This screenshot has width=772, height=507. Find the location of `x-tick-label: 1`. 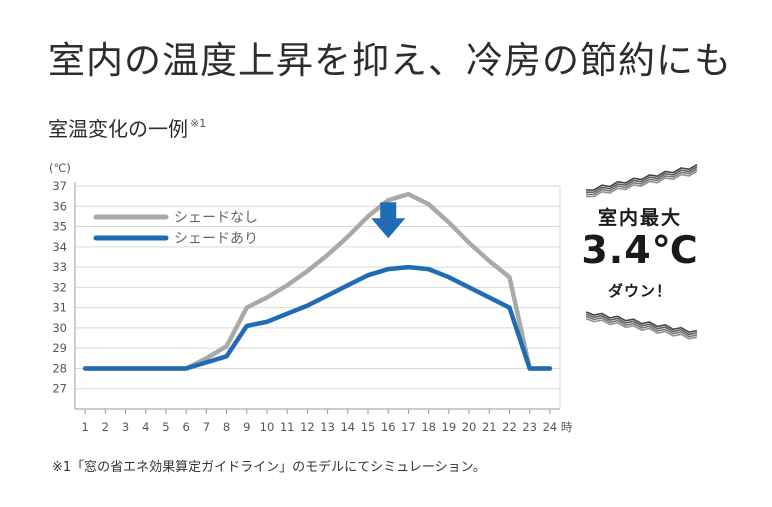

x-tick-label: 1 is located at coordinates (84, 427).